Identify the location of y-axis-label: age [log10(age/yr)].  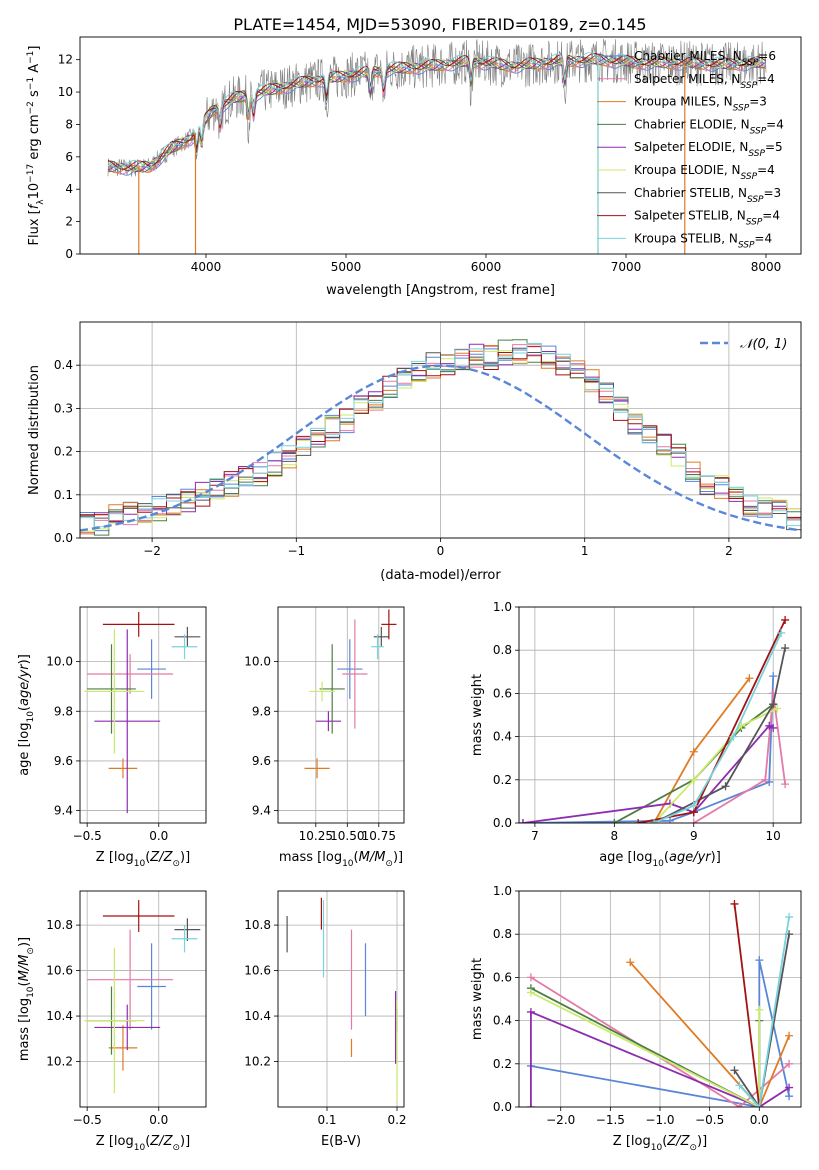
(26, 715).